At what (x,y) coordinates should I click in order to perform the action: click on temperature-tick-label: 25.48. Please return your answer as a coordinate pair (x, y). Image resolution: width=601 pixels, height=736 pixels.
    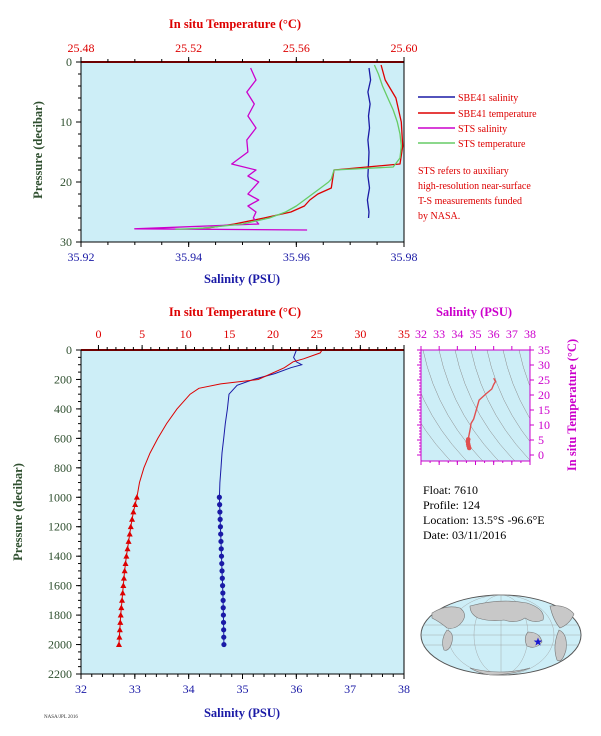
    Looking at the image, I should click on (81, 48).